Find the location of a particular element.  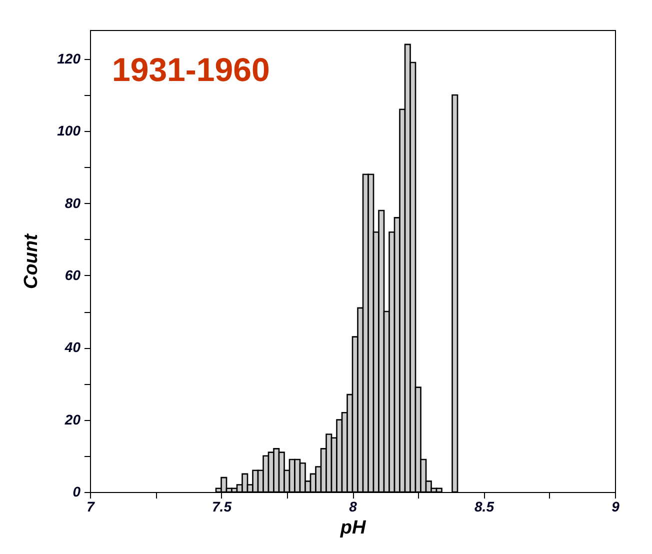

x-tick-label: 7 is located at coordinates (91, 506).